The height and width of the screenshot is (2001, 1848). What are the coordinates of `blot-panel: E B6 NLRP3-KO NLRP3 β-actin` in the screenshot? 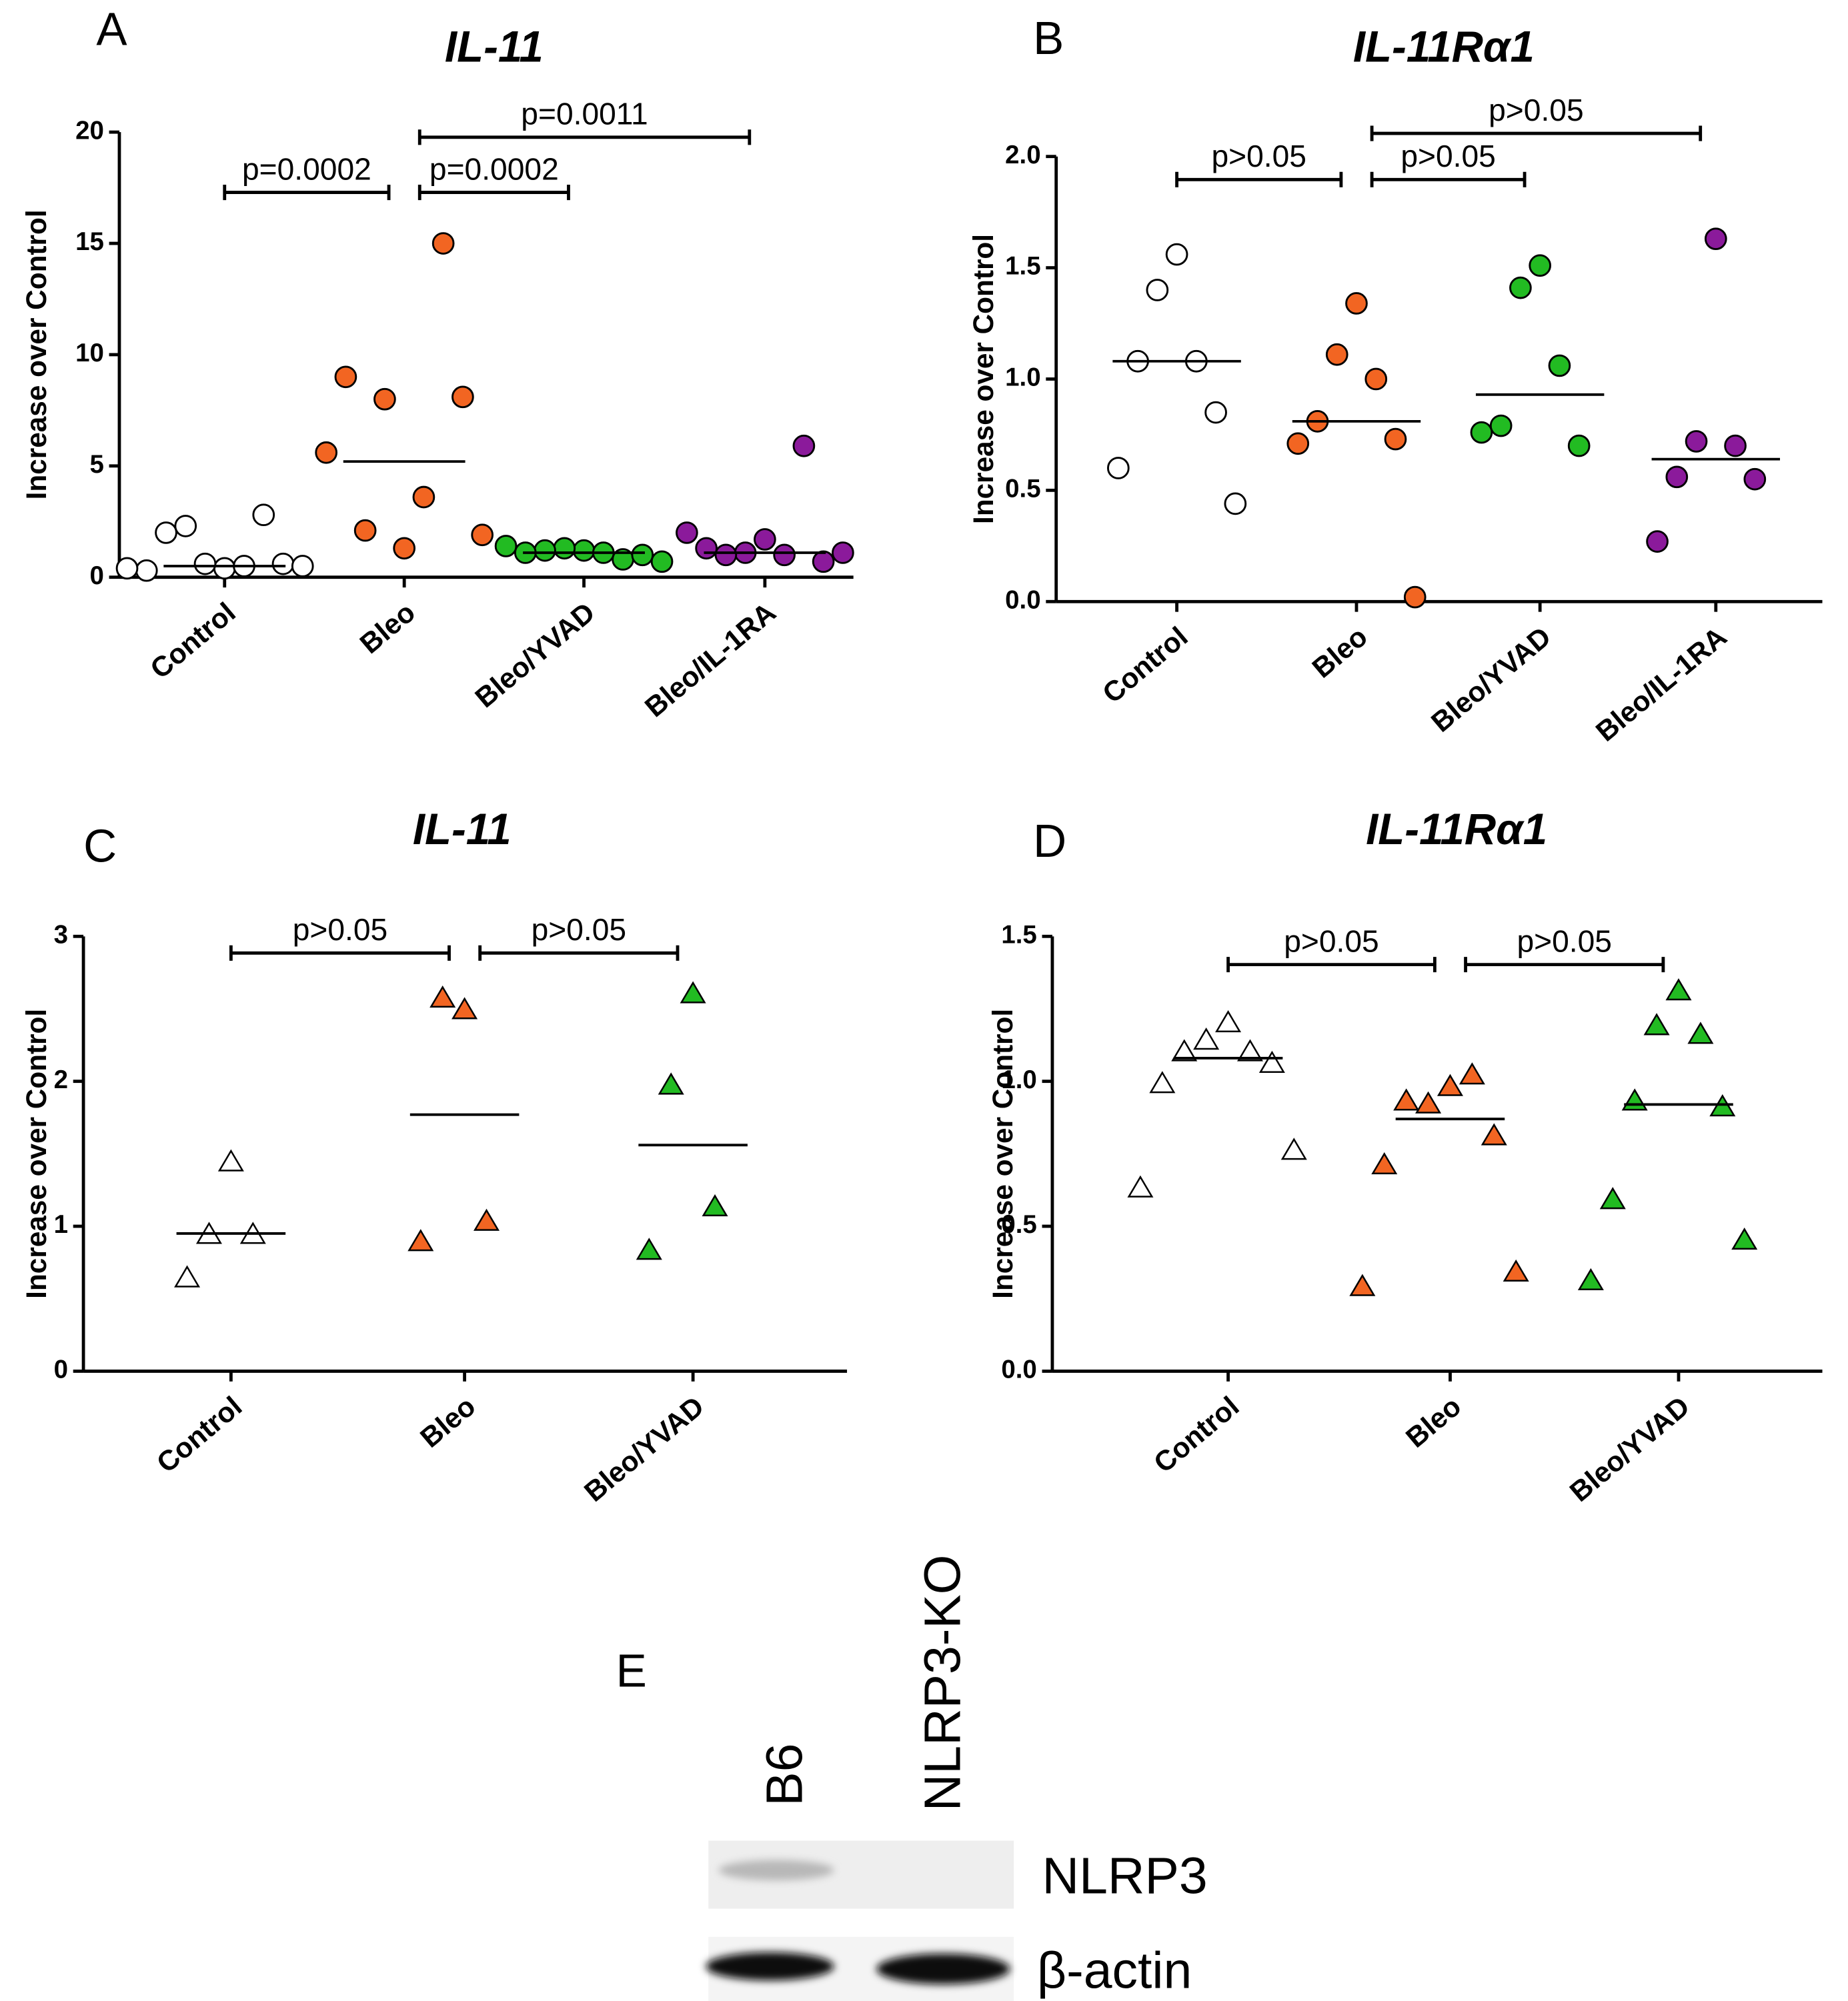 It's located at (912, 1777).